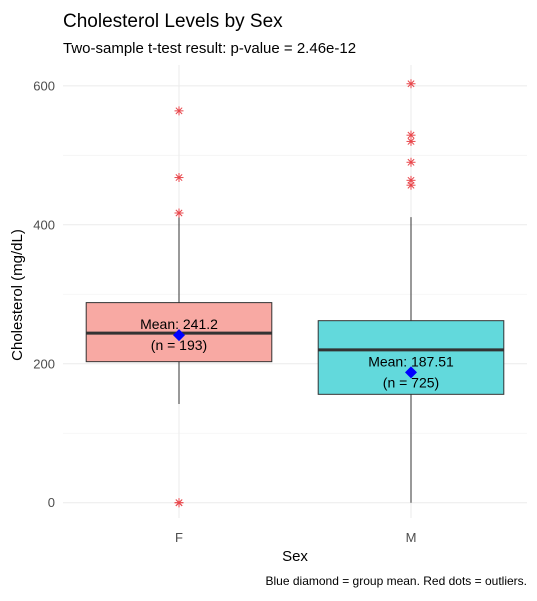  What do you see at coordinates (44, 294) in the screenshot?
I see `y-axis-ticks: 0 200 400 600` at bounding box center [44, 294].